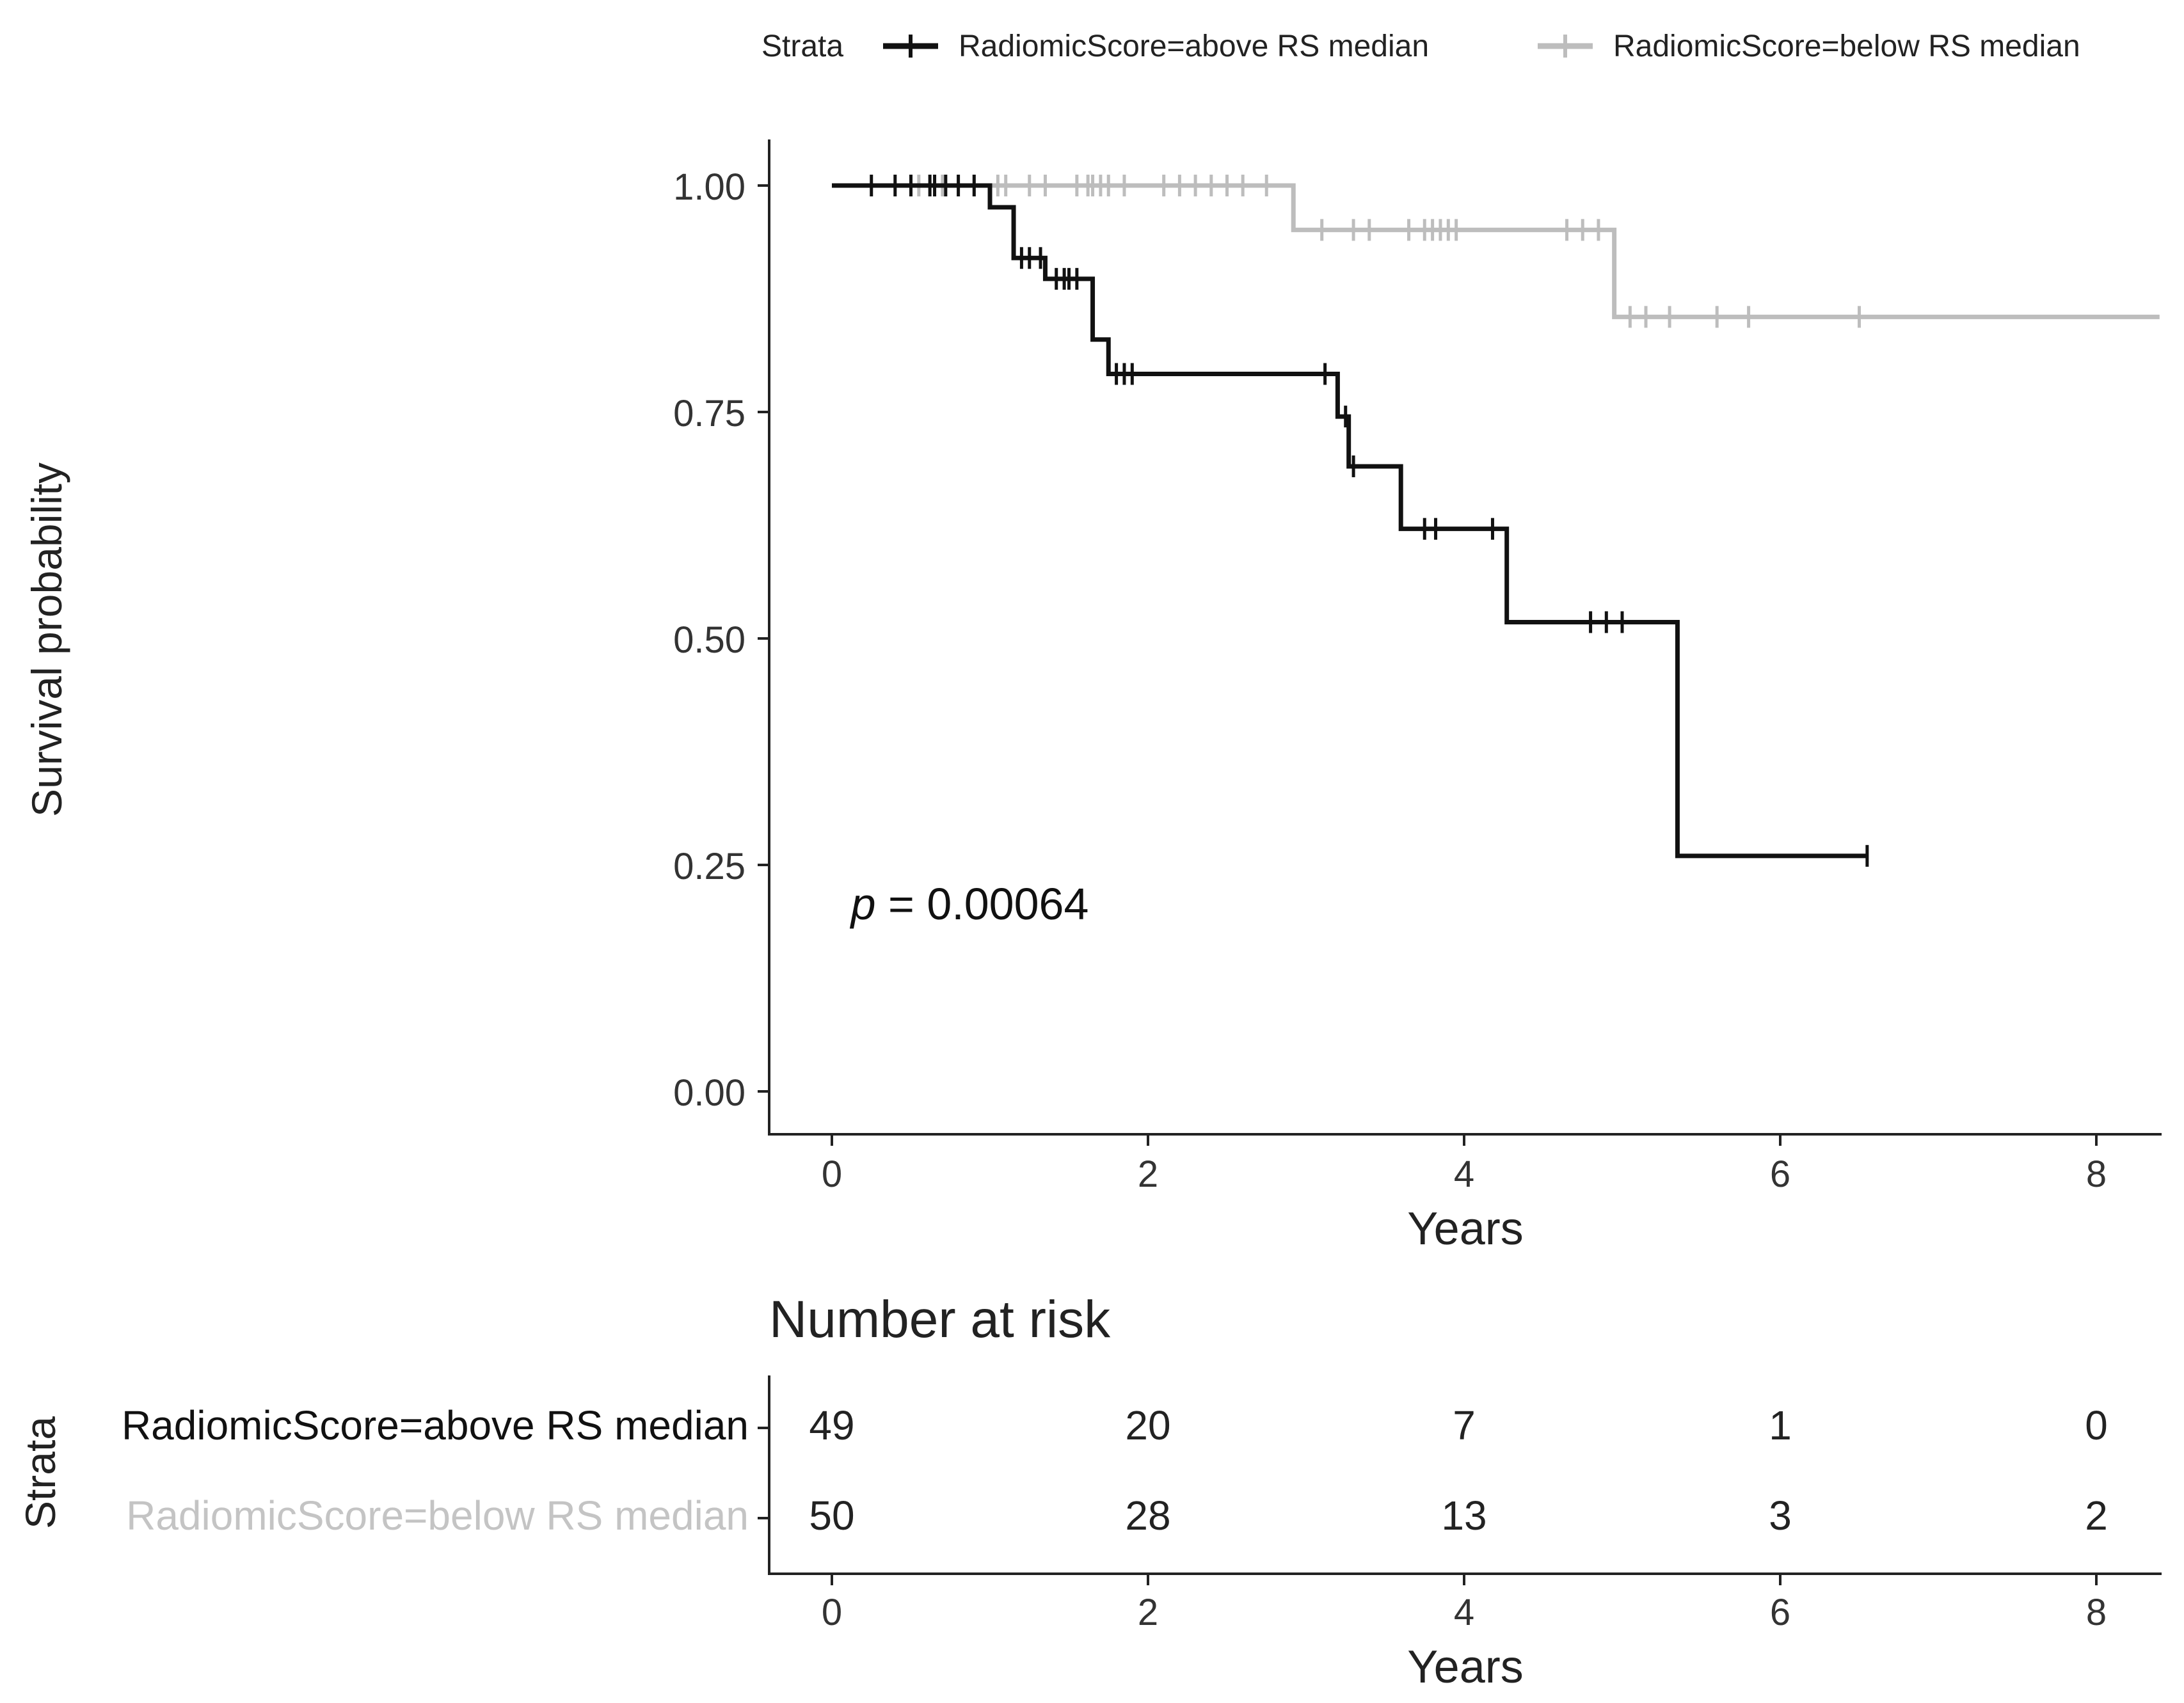 The image size is (2184, 1703). I want to click on p-value: = 0.00064, so click(982, 904).